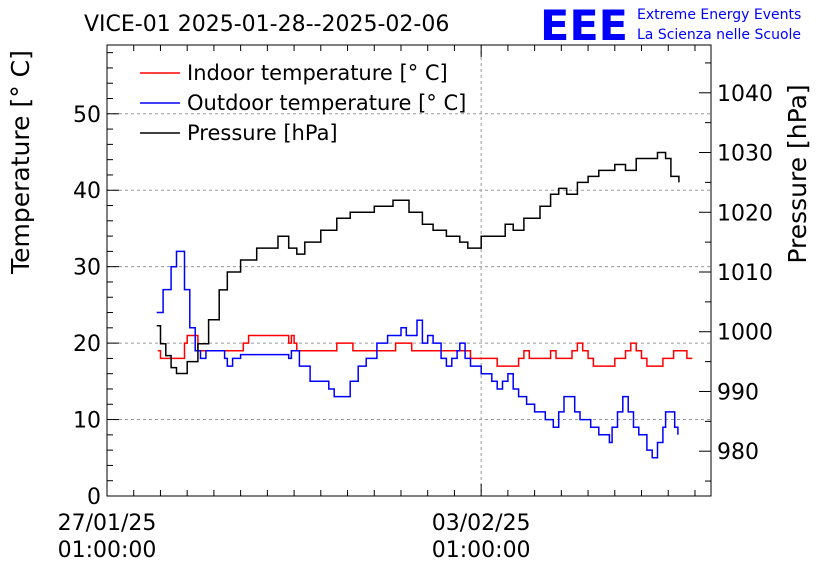  I want to click on legend-label-indoor: Indoor temperature [° C], so click(317, 73).